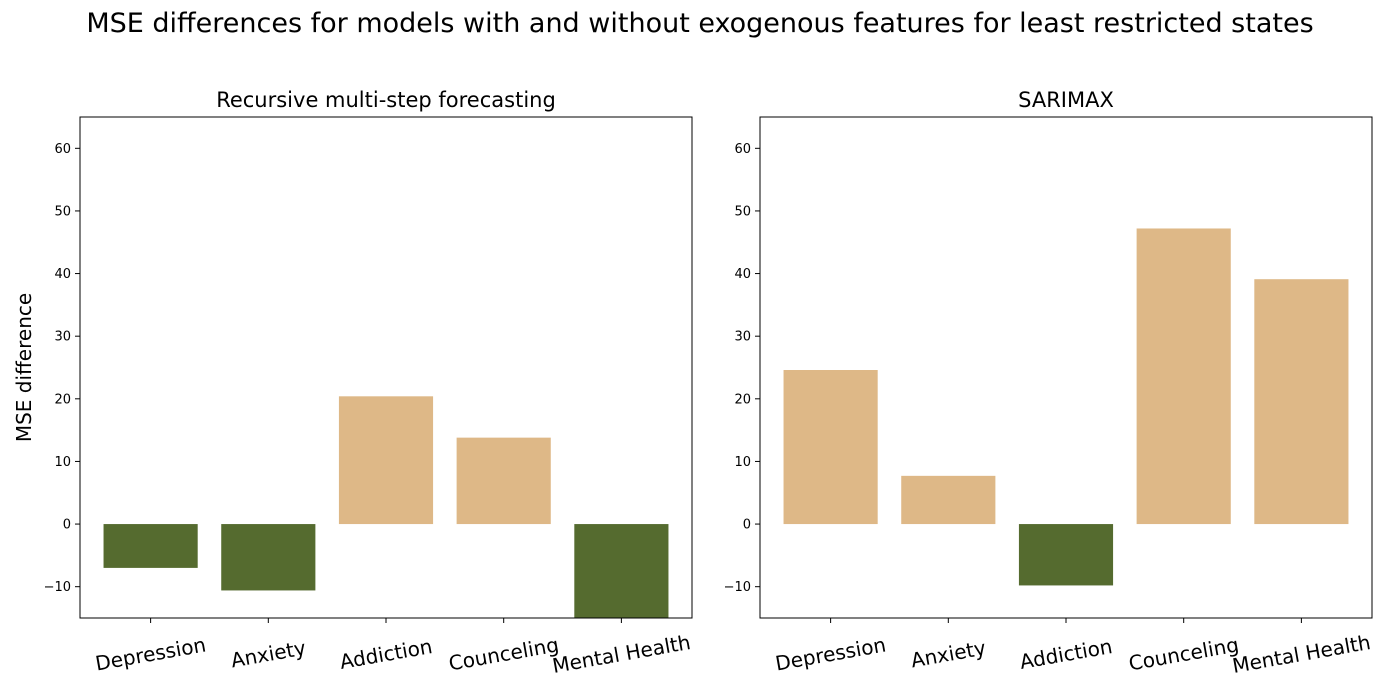 Image resolution: width=1400 pixels, height=700 pixels. Describe the element at coordinates (1066, 100) in the screenshot. I see `subplot-title: SARIMAX` at that location.